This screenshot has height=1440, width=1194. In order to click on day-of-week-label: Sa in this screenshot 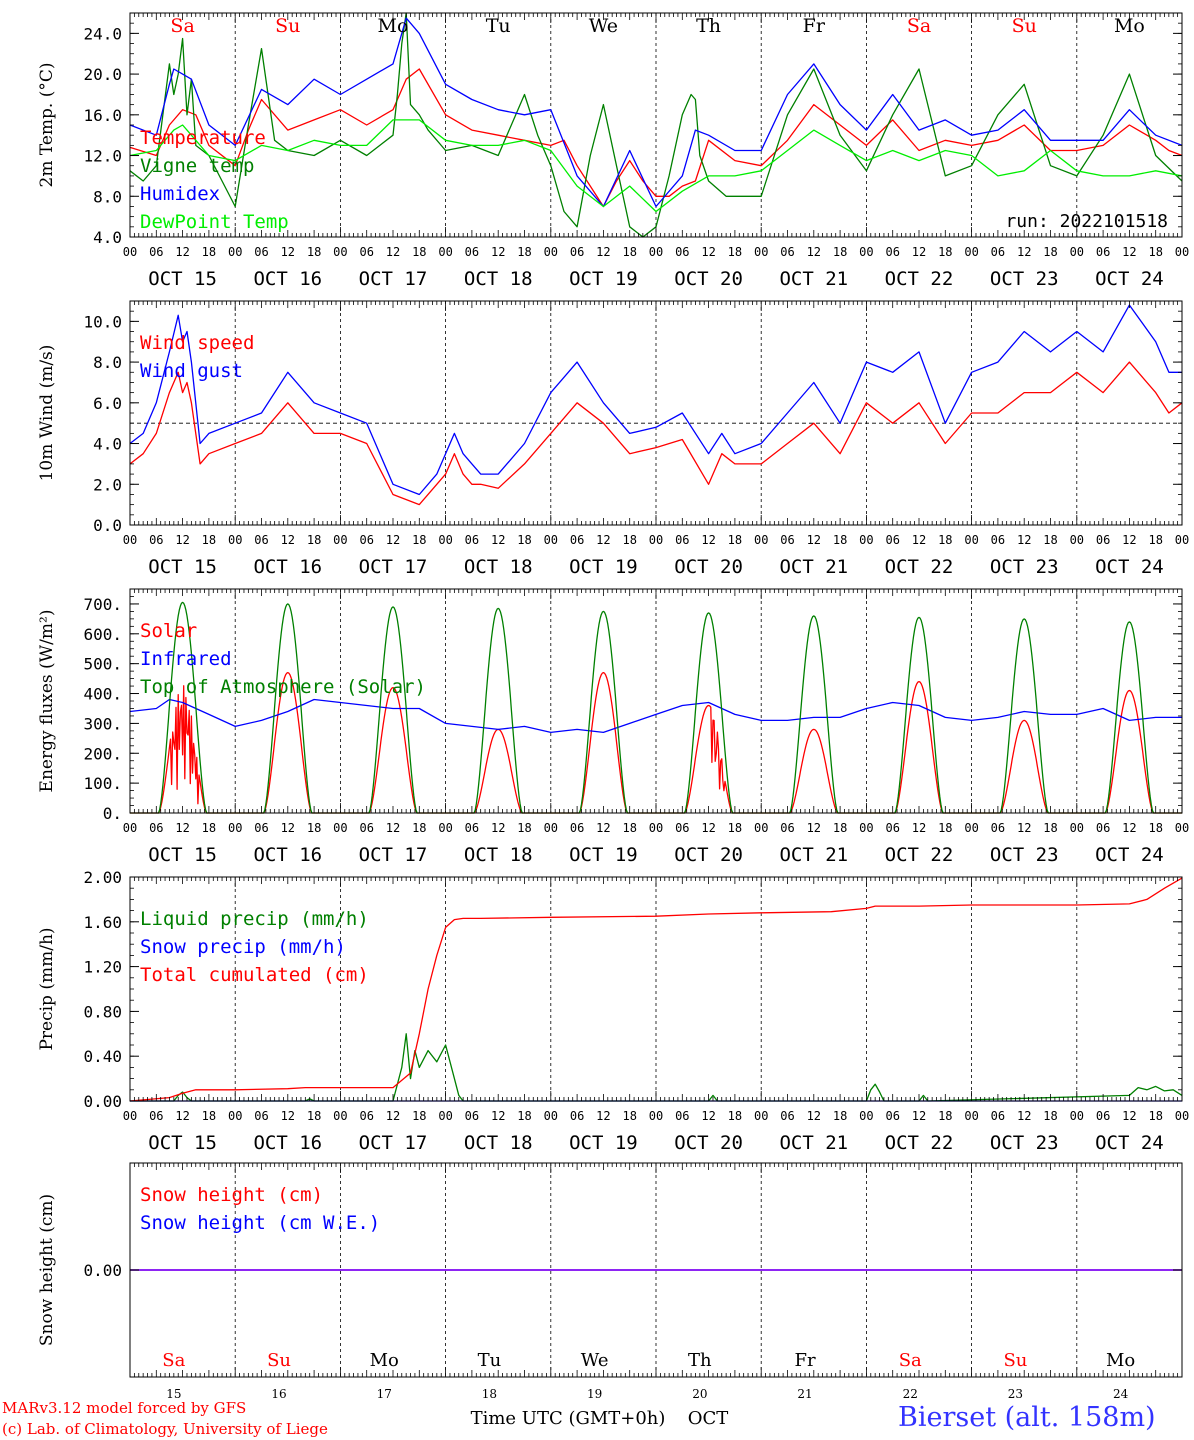, I will do `click(173, 1360)`.